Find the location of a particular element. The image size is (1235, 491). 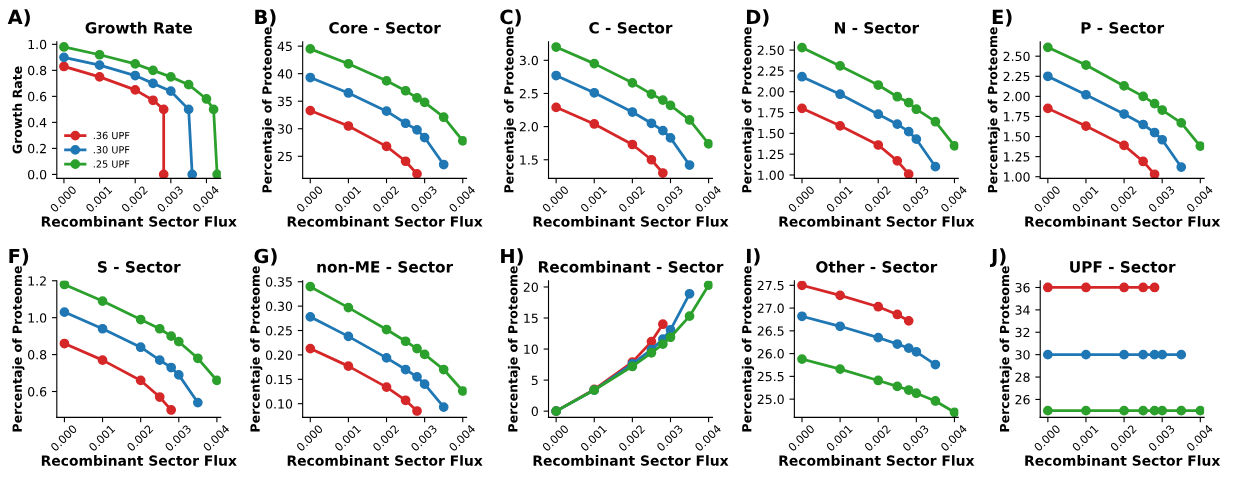

legend-label: .30 UPF is located at coordinates (111, 150).